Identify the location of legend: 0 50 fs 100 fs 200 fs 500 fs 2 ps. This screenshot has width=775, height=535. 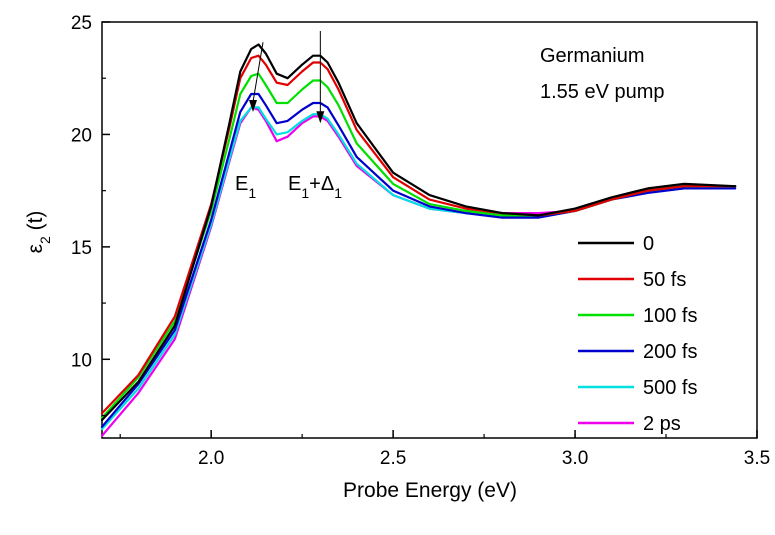
(637, 334).